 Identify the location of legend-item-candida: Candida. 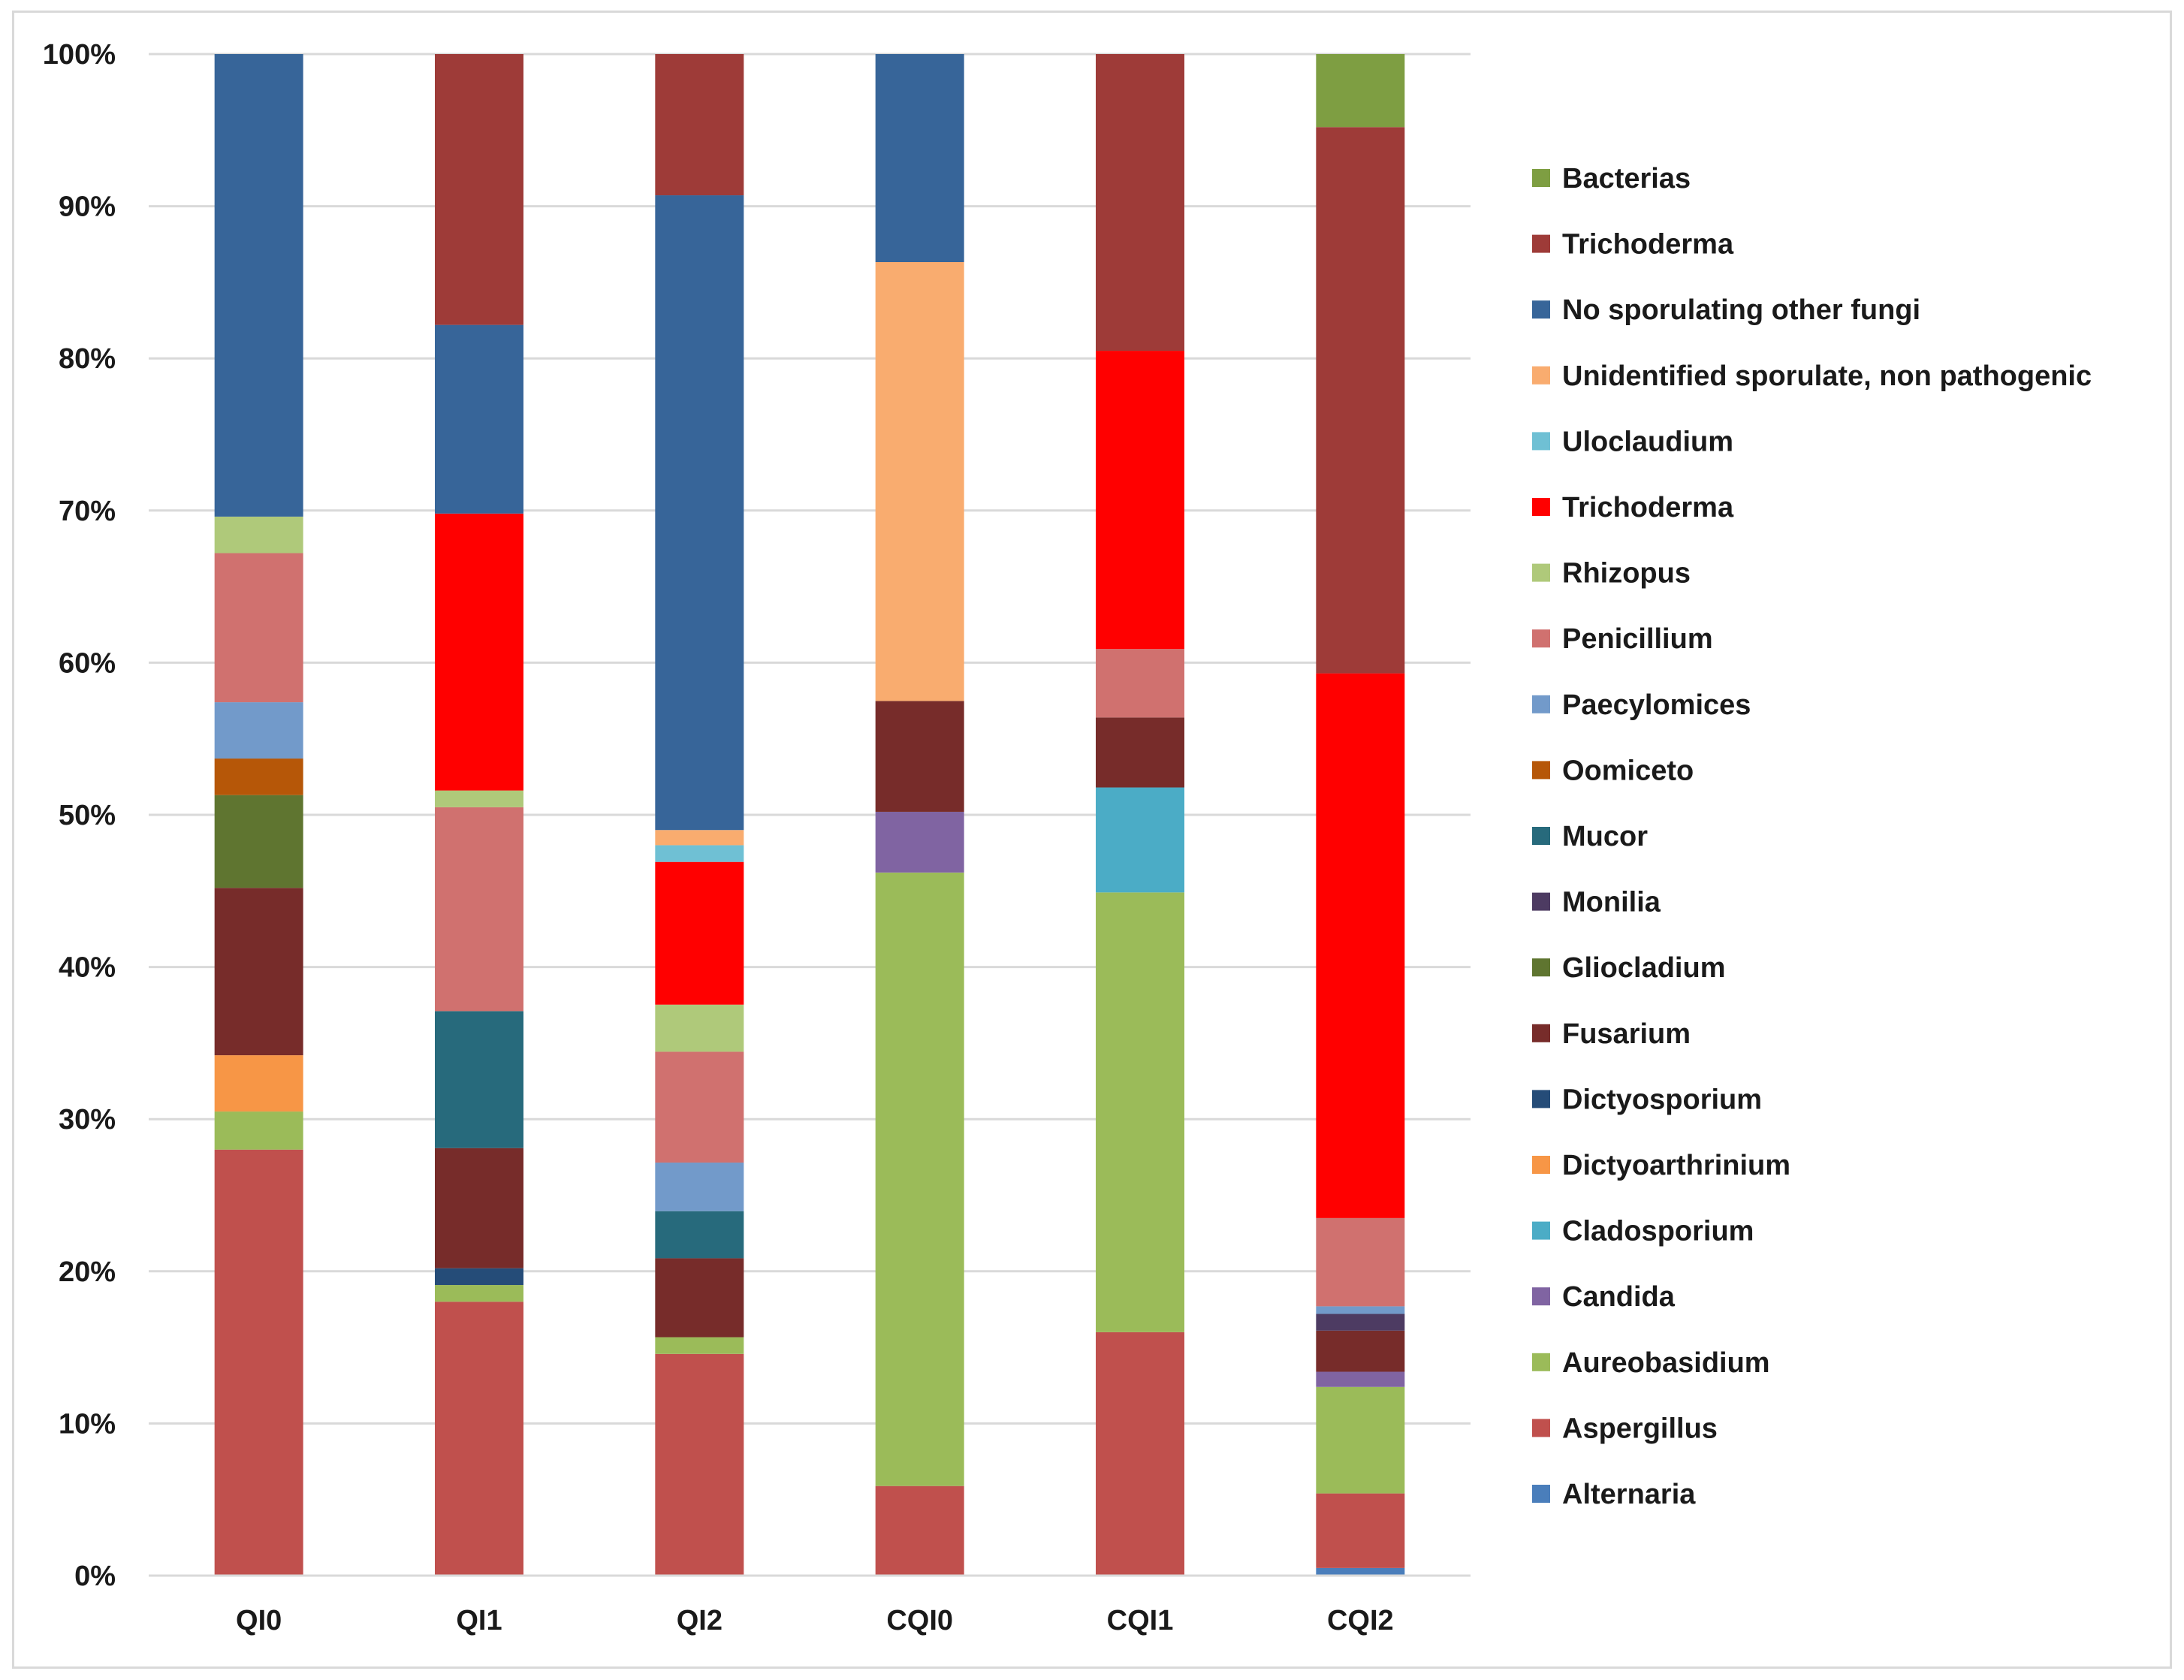
(1604, 1297).